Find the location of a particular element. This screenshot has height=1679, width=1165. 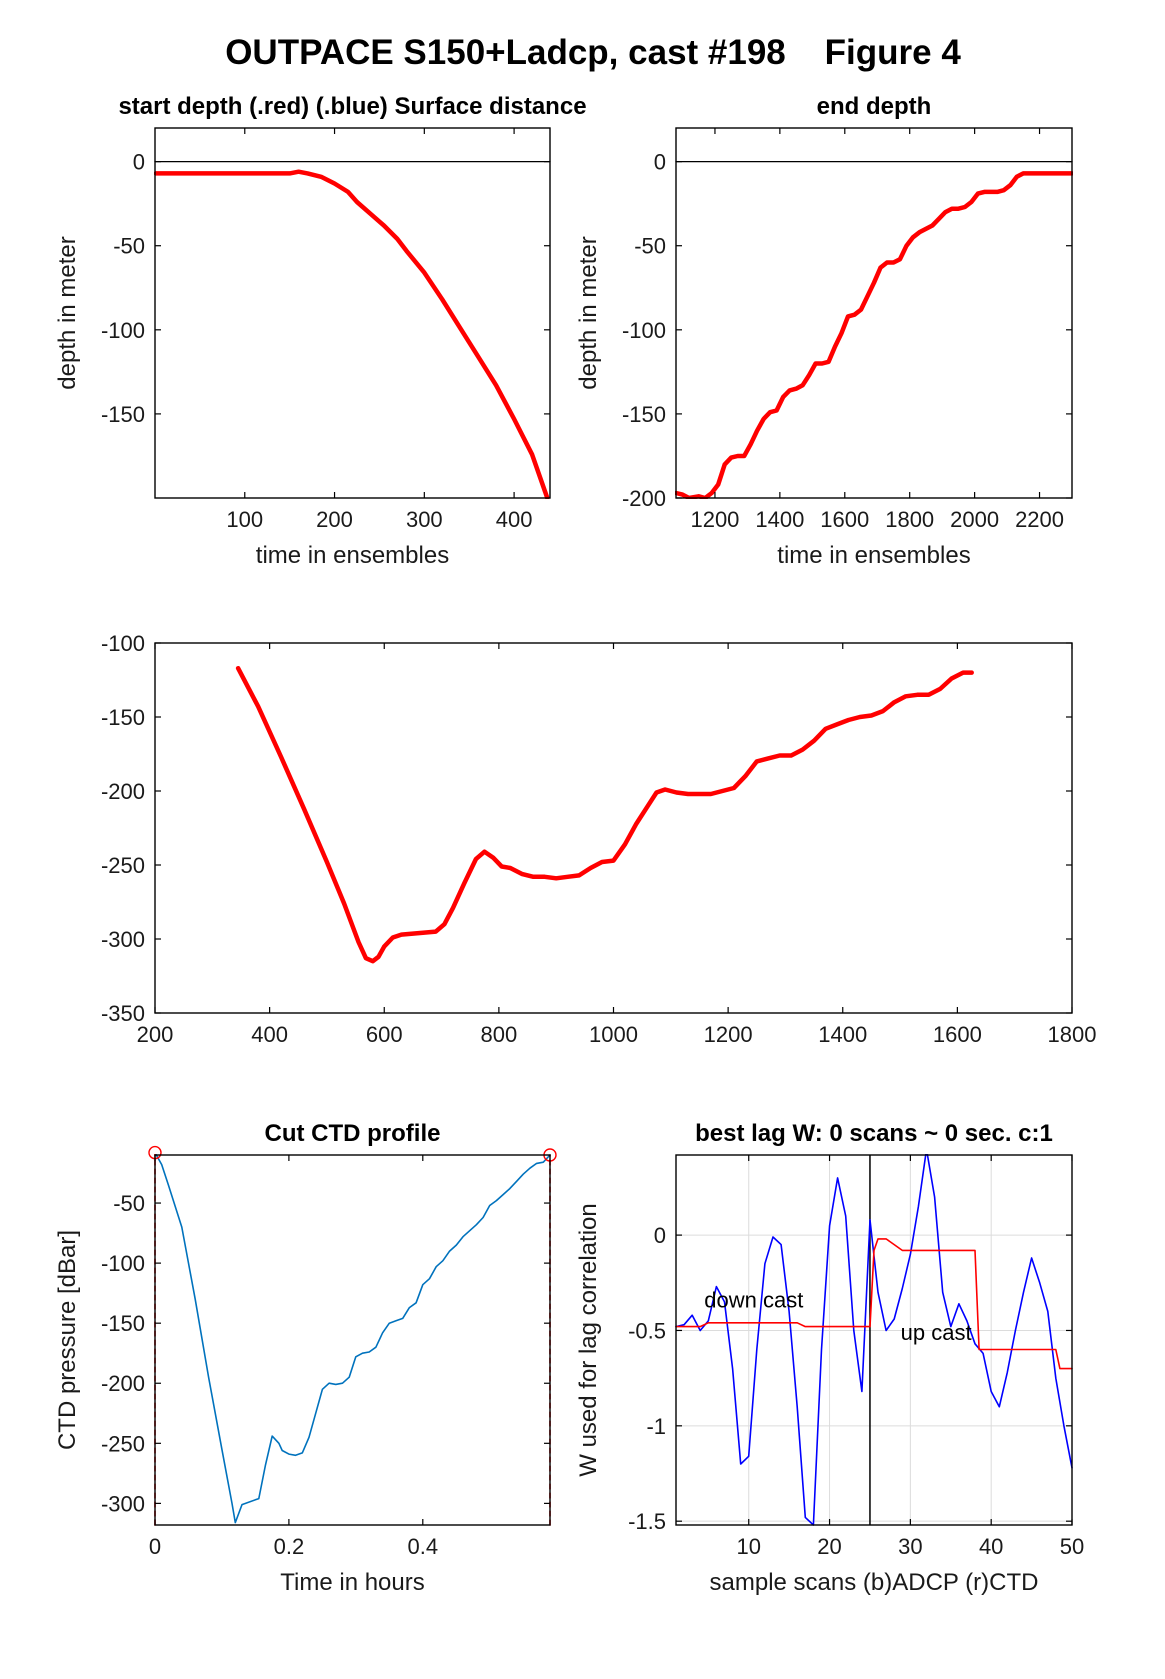

series-line-ctd is located at coordinates (874, 1304).